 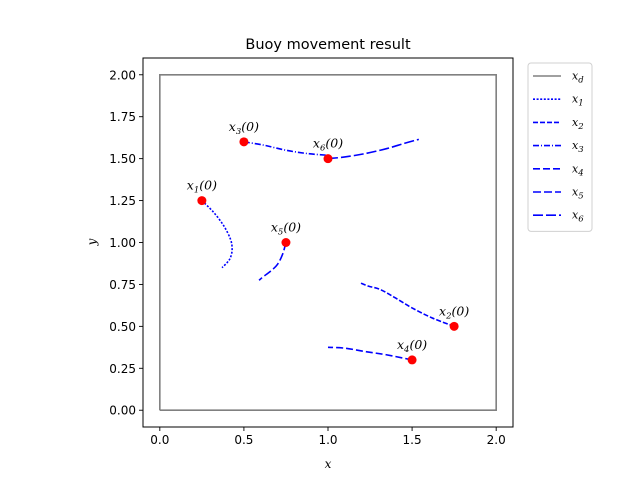 What do you see at coordinates (580, 173) in the screenshot?
I see `legend-label-4-sub: 4` at bounding box center [580, 173].